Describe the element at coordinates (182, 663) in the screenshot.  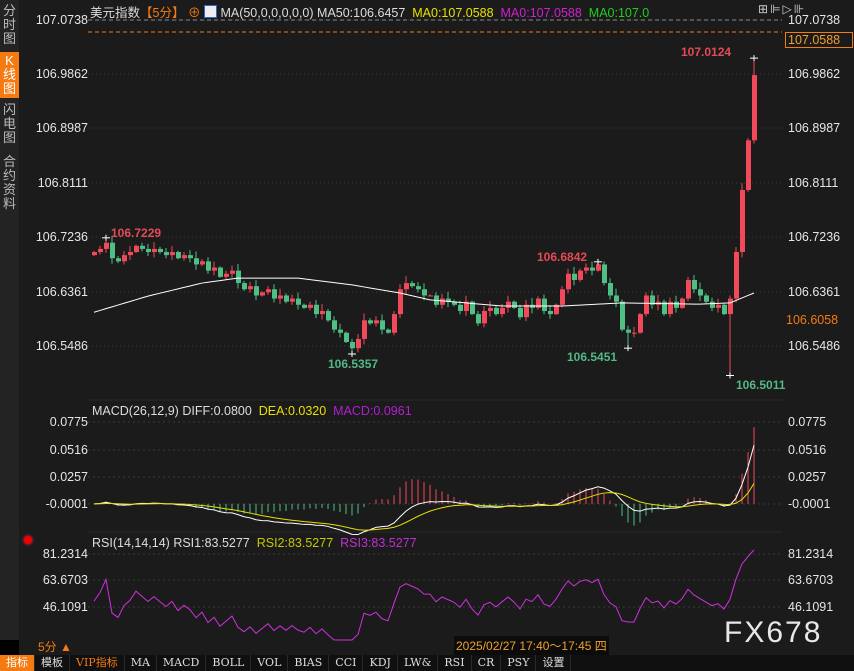
I see `toolbar-macd-button: MACD` at that location.